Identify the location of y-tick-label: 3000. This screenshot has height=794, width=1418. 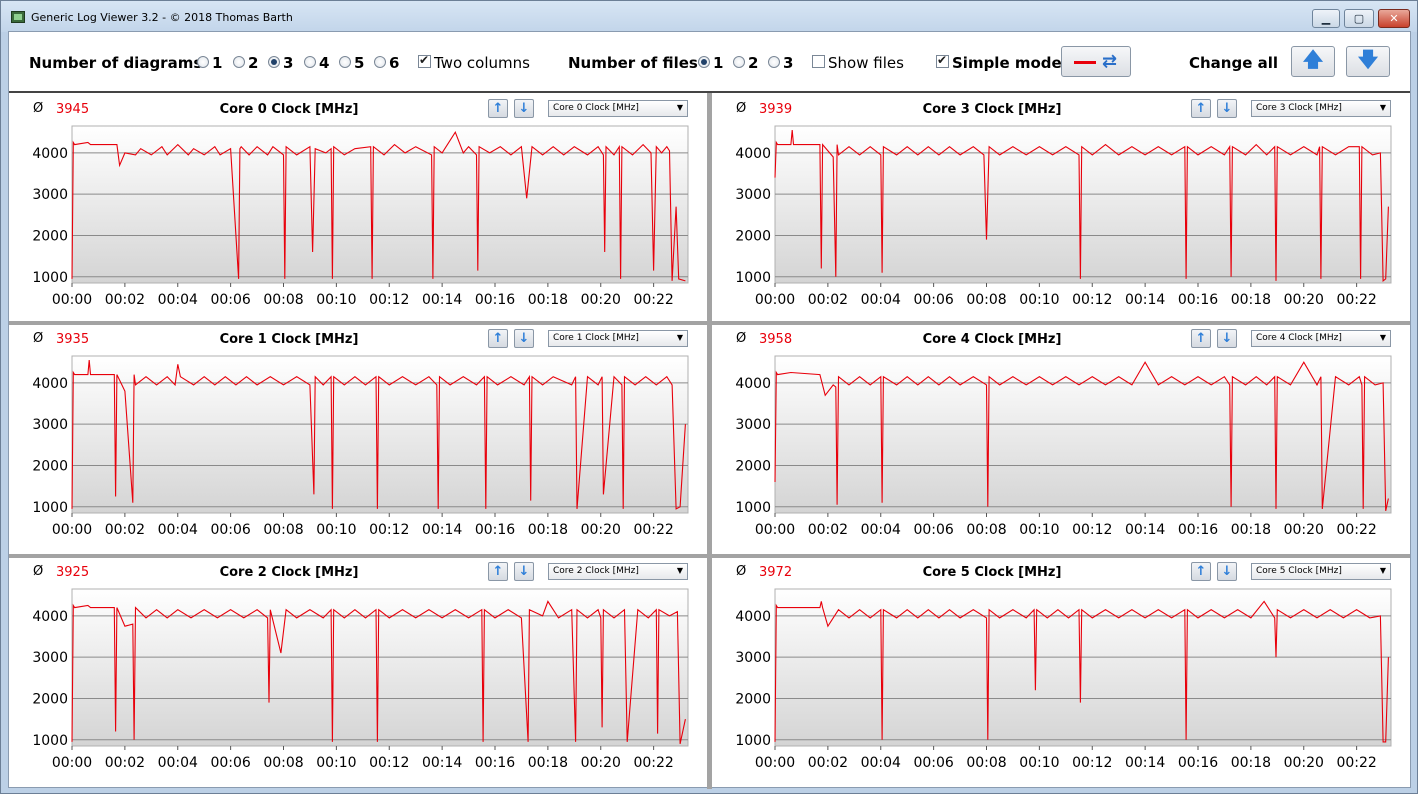
(50, 425).